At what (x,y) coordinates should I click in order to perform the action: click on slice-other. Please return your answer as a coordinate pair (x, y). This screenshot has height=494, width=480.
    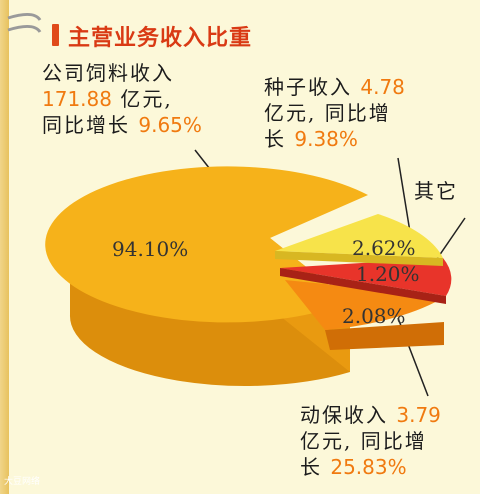
    Looking at the image, I should click on (366, 277).